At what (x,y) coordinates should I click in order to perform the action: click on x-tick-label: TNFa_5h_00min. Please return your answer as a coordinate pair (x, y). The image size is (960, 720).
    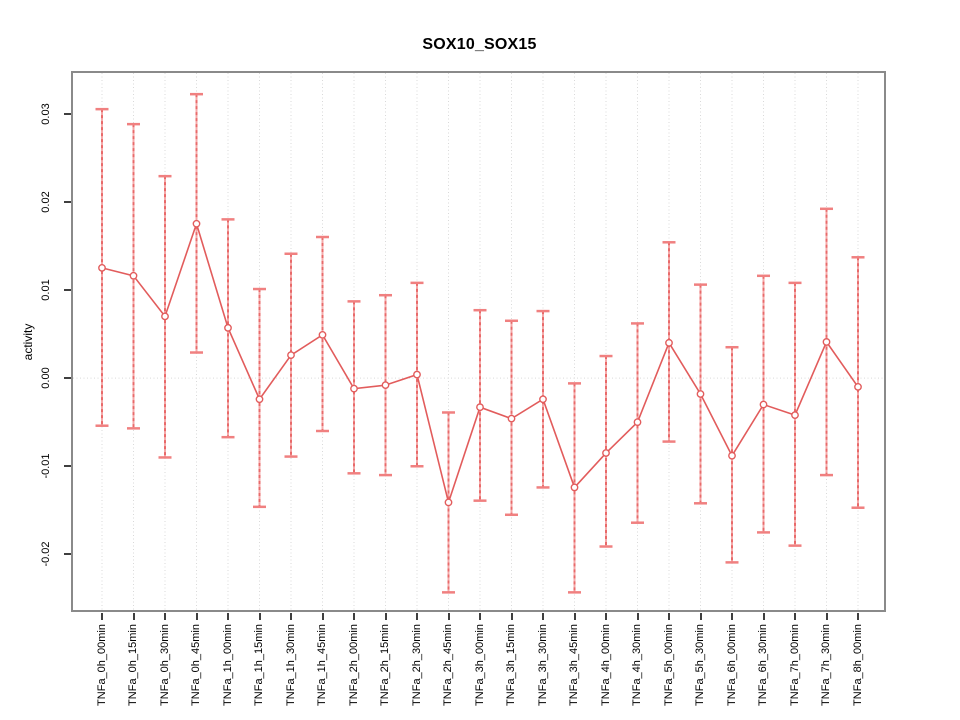
    Looking at the image, I should click on (668, 665).